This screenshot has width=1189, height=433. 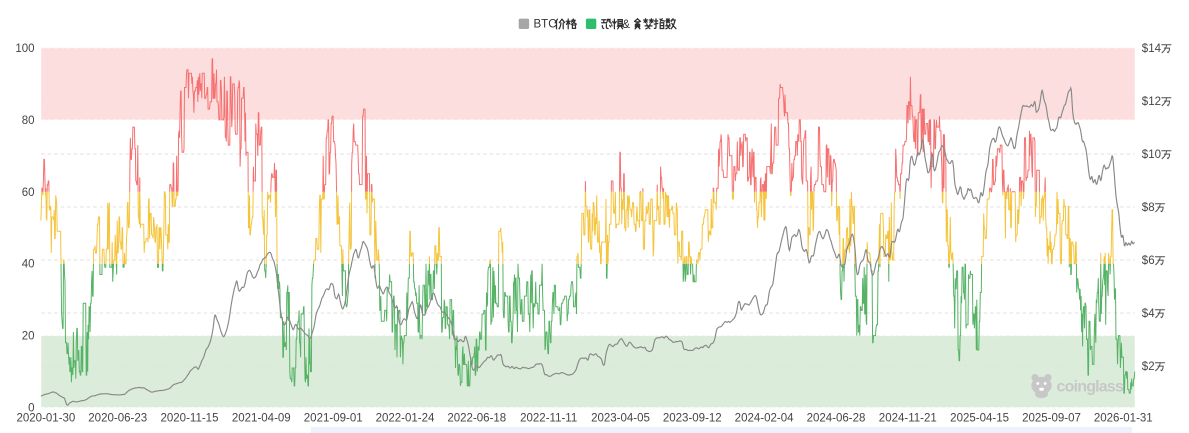 I want to click on svg-text: 40, so click(x=28, y=265).